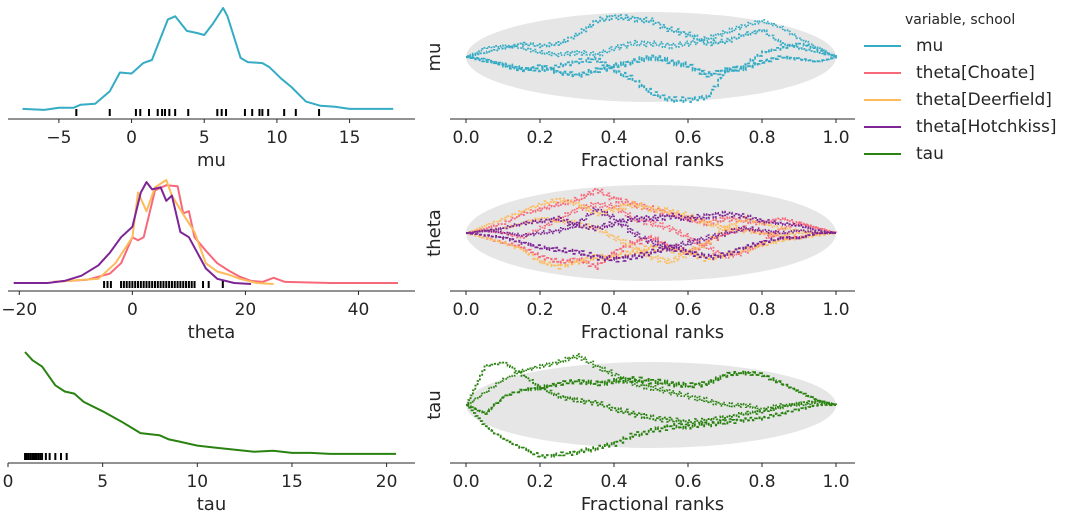  Describe the element at coordinates (984, 99) in the screenshot. I see `legend-label: theta[Deerfield]` at that location.